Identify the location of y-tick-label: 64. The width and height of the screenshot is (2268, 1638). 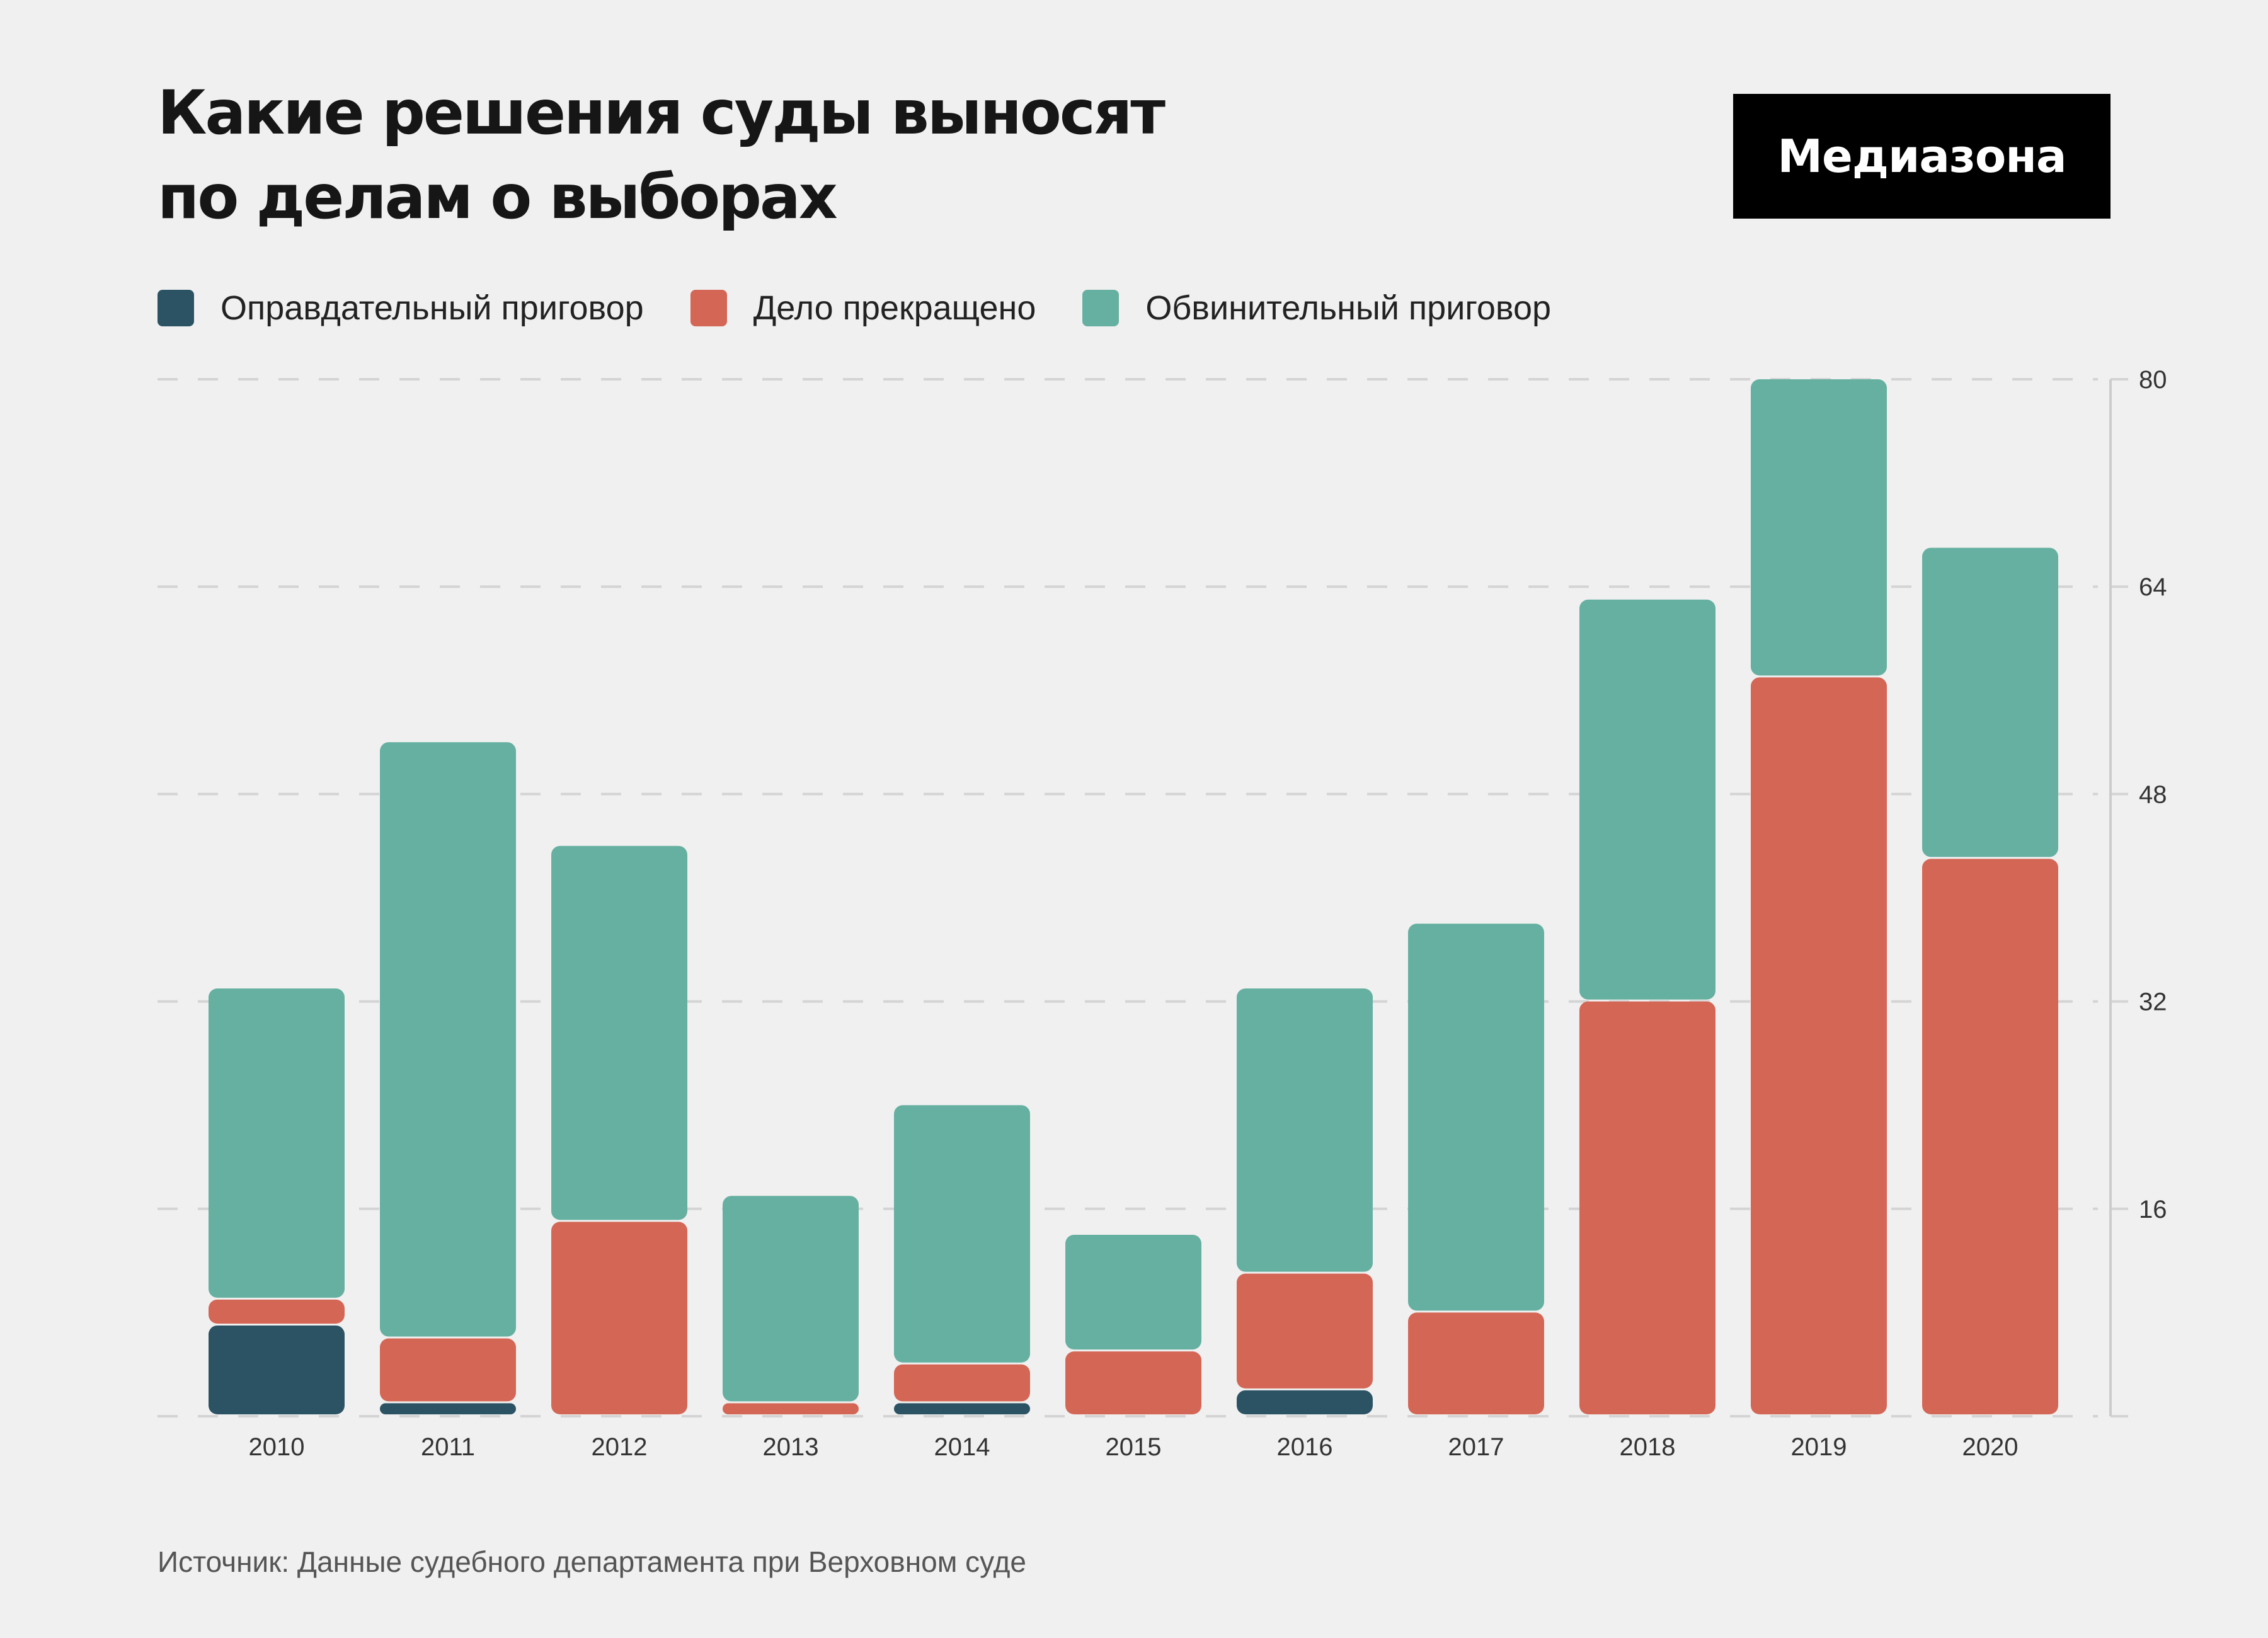
(2153, 587).